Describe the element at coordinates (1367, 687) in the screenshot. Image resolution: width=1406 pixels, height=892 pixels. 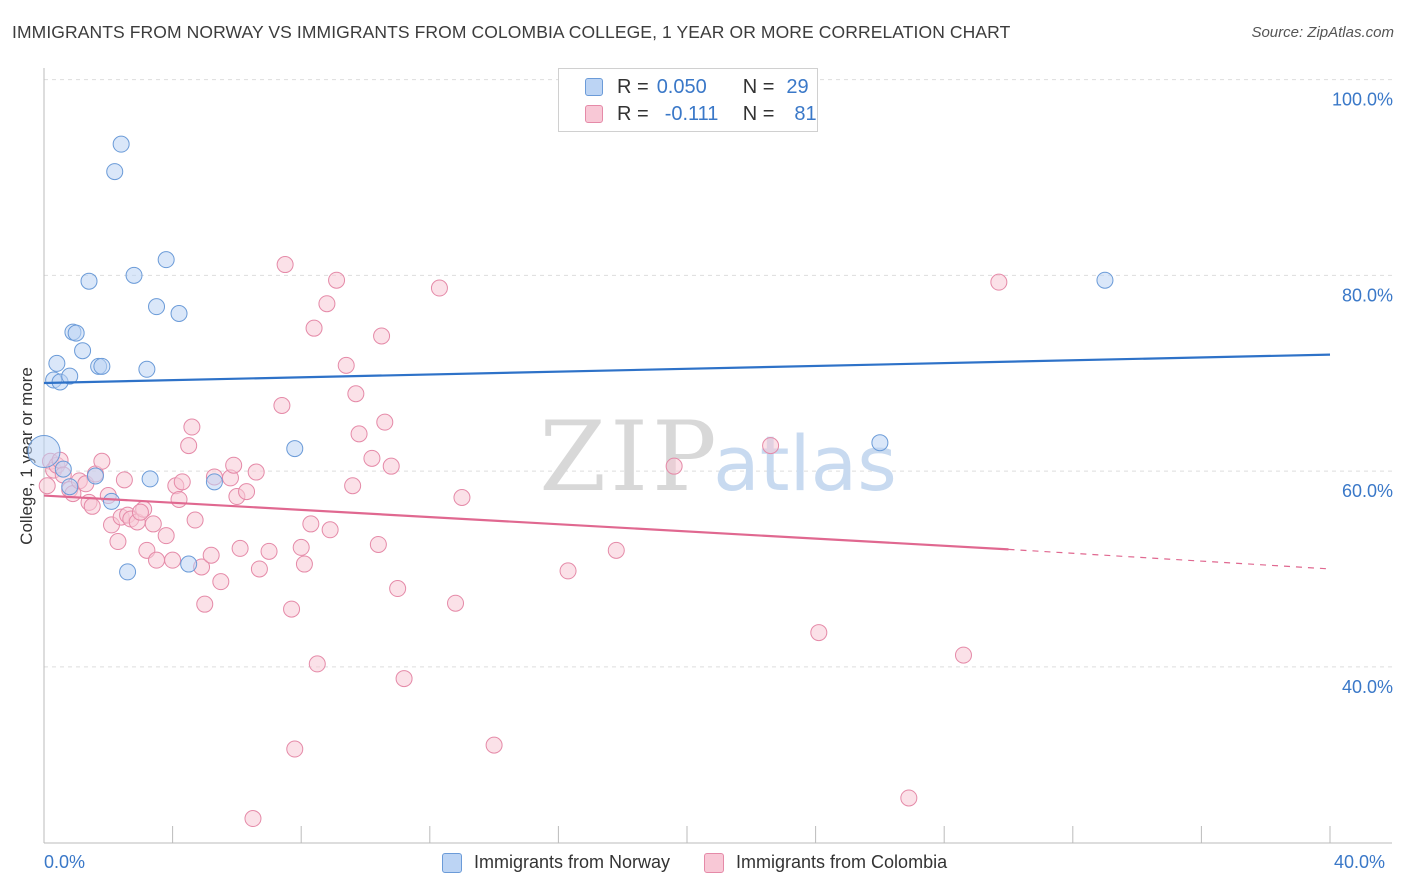
I see `y-tick-label-3: 40.0%` at that location.